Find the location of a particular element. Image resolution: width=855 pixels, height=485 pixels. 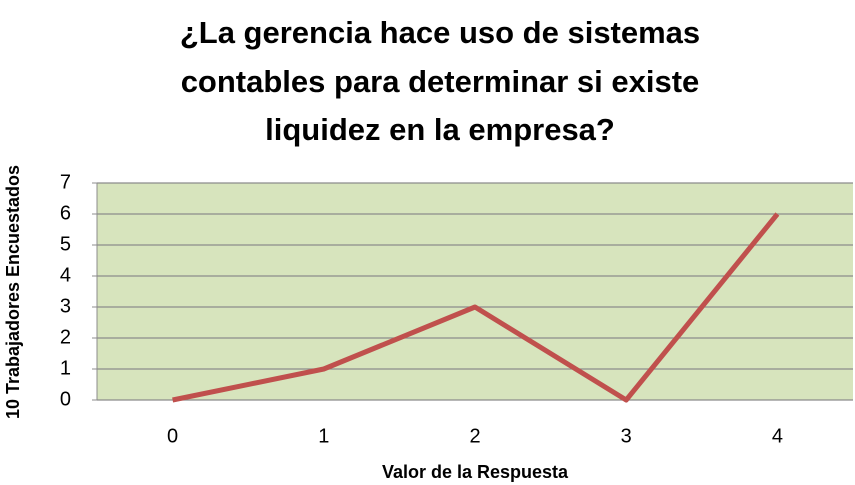

x-tick-label: 1 is located at coordinates (323, 436).